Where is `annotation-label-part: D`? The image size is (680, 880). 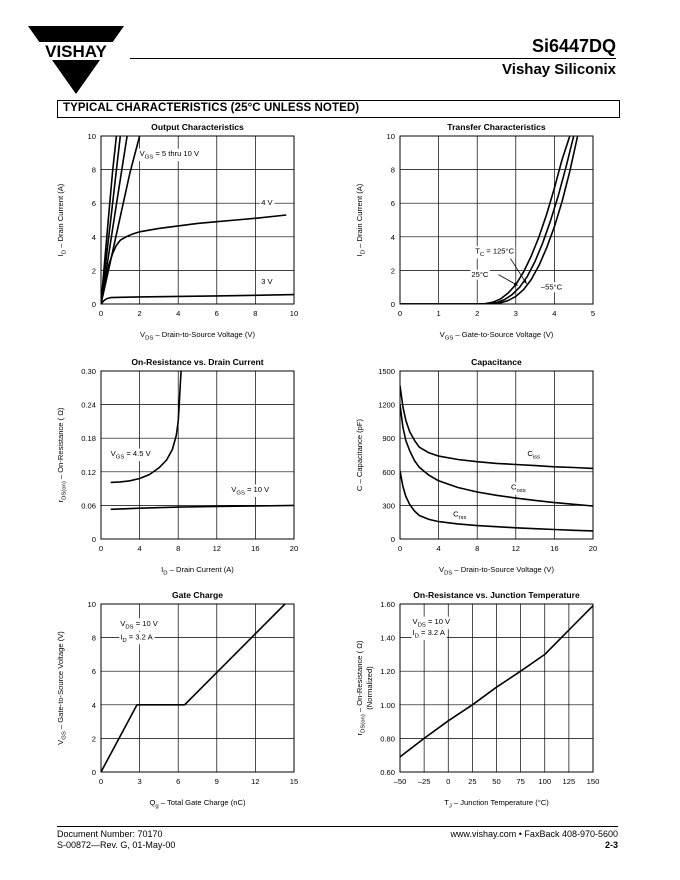
annotation-label-part: D is located at coordinates (124, 641).